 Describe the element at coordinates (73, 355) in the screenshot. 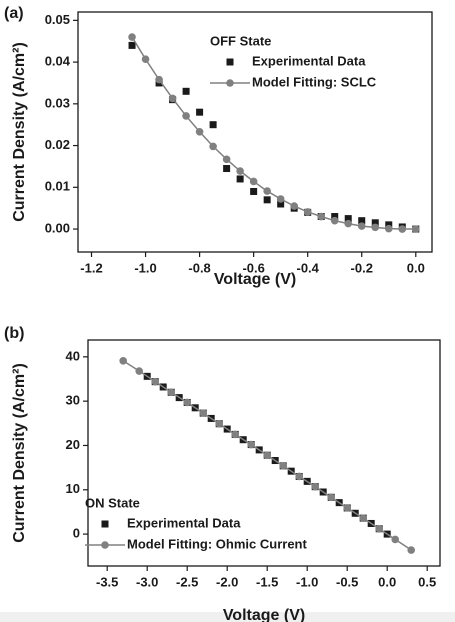

I see `y-tick-label: 40` at that location.